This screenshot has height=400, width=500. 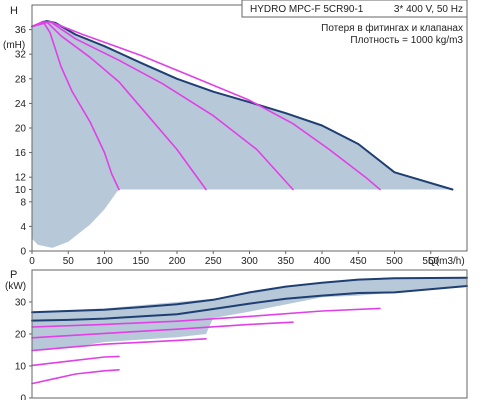 What do you see at coordinates (21, 367) in the screenshot?
I see `power-y-tick-label-10: 10` at bounding box center [21, 367].